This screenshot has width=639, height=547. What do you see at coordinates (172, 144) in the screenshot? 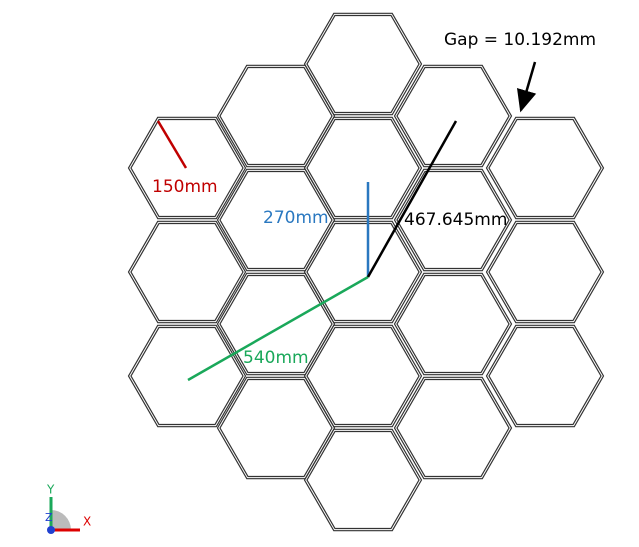
I see `edge-line` at bounding box center [172, 144].